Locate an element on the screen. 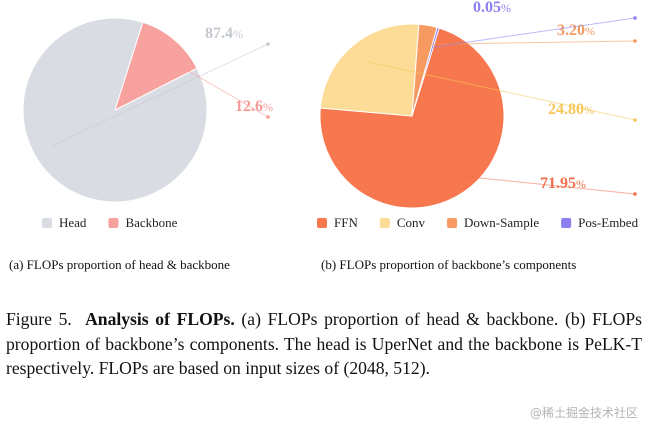  legend-label-backbone: Backbone is located at coordinates (151, 222).